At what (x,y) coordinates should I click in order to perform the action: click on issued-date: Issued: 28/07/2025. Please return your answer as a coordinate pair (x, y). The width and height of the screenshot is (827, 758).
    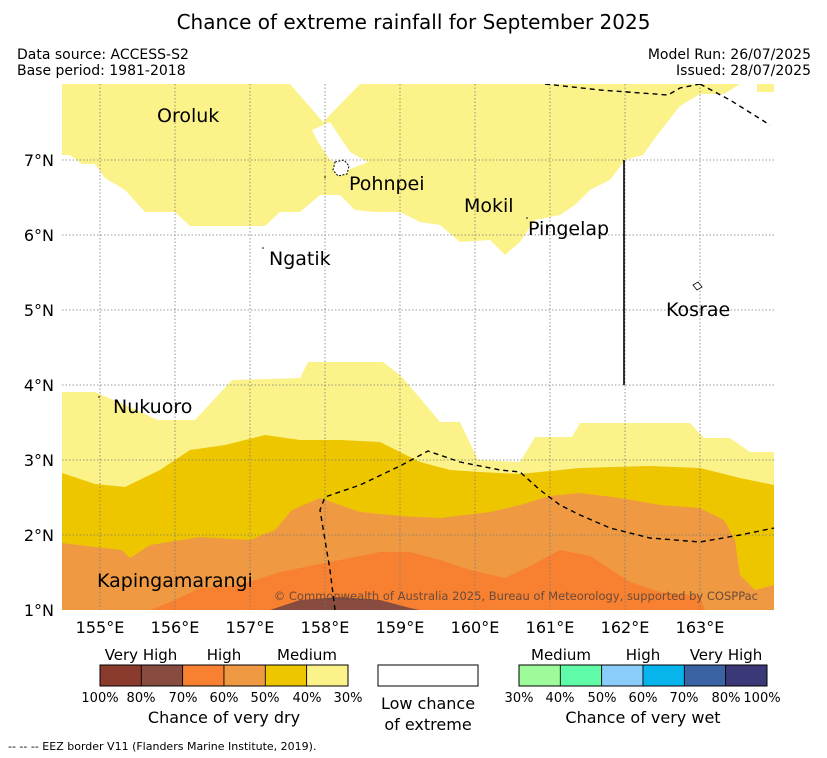
    Looking at the image, I should click on (743, 71).